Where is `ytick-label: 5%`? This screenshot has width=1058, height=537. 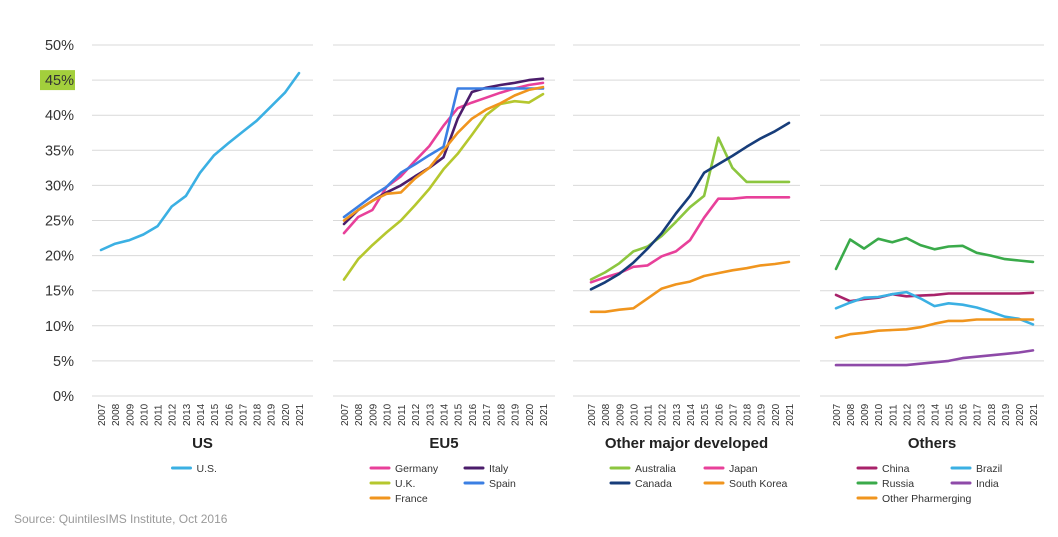 ytick-label: 5% is located at coordinates (63, 362).